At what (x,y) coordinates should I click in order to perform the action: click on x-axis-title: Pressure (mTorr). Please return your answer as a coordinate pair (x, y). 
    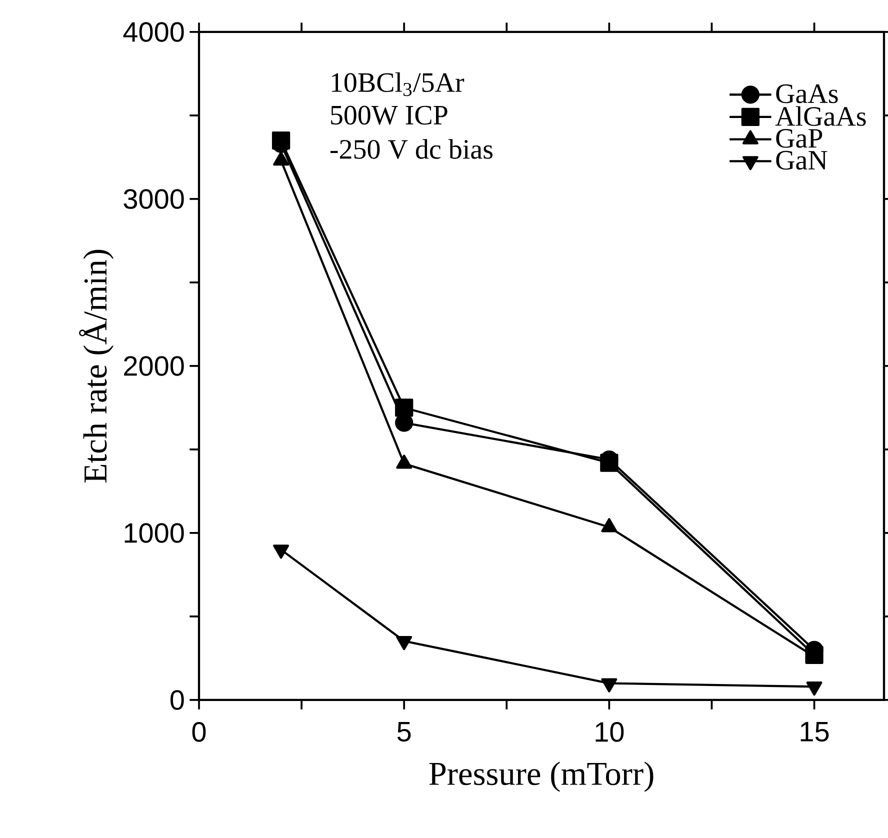
    Looking at the image, I should click on (541, 777).